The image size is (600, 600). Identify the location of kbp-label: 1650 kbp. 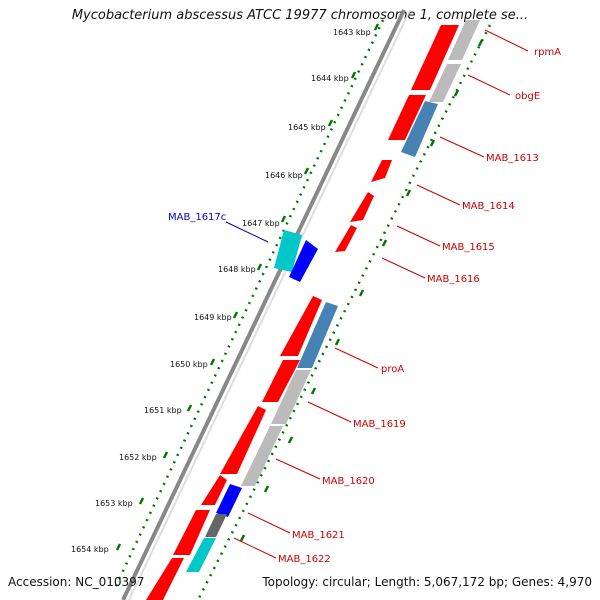
(189, 364).